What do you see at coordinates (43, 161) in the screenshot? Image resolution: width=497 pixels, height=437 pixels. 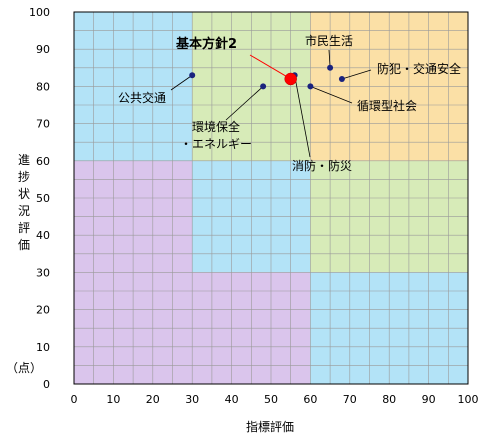 I see `y-tick-label: 60` at bounding box center [43, 161].